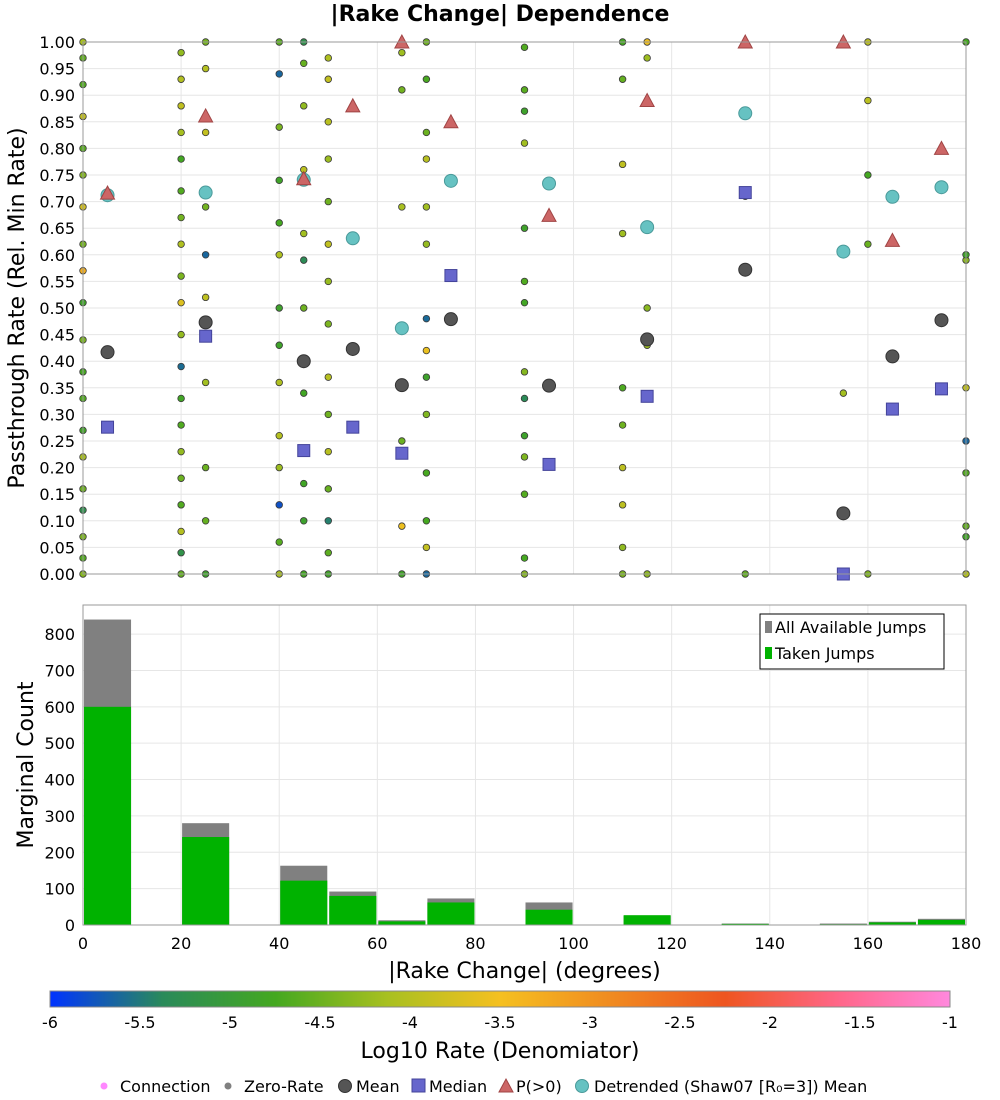 This screenshot has height=1100, width=1000. What do you see at coordinates (165, 1086) in the screenshot?
I see `legend-label: Connection` at bounding box center [165, 1086].